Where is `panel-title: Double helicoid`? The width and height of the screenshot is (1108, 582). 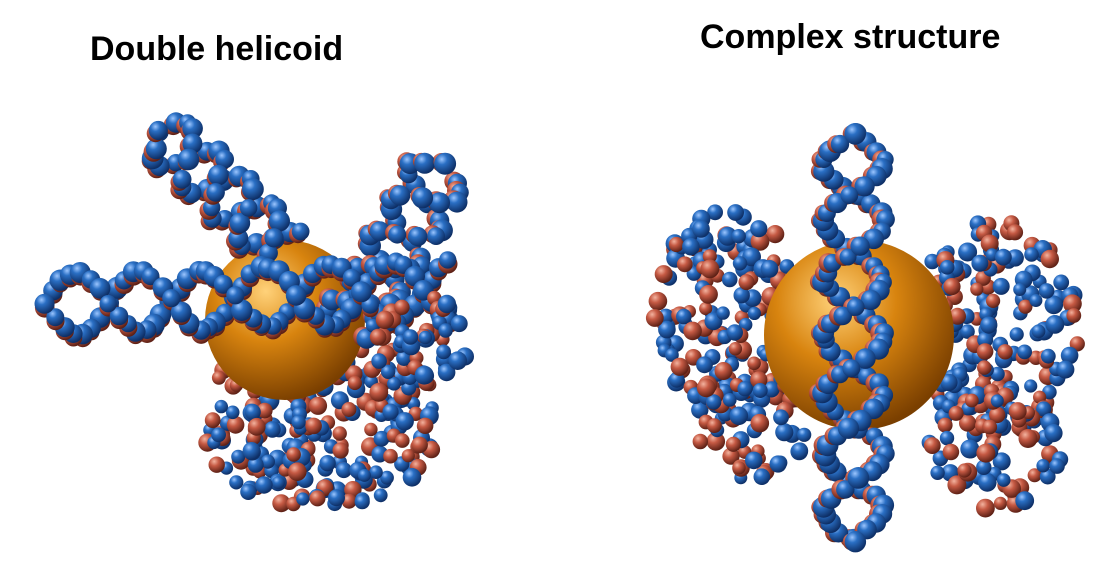
panel-title: Double helicoid is located at coordinates (217, 49).